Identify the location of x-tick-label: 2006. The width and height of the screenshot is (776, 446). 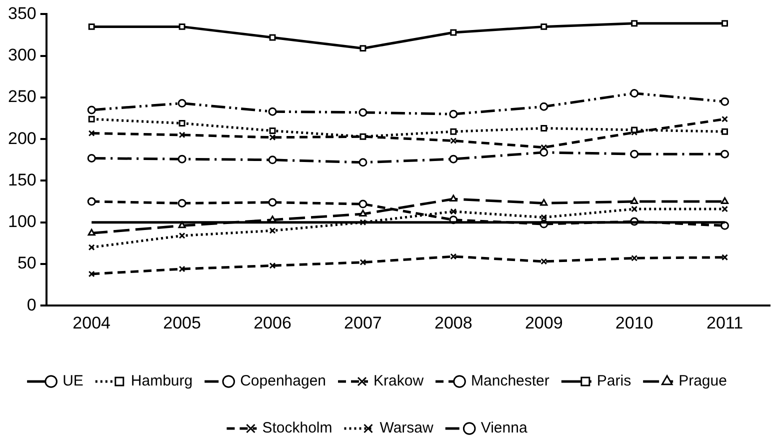
(273, 322).